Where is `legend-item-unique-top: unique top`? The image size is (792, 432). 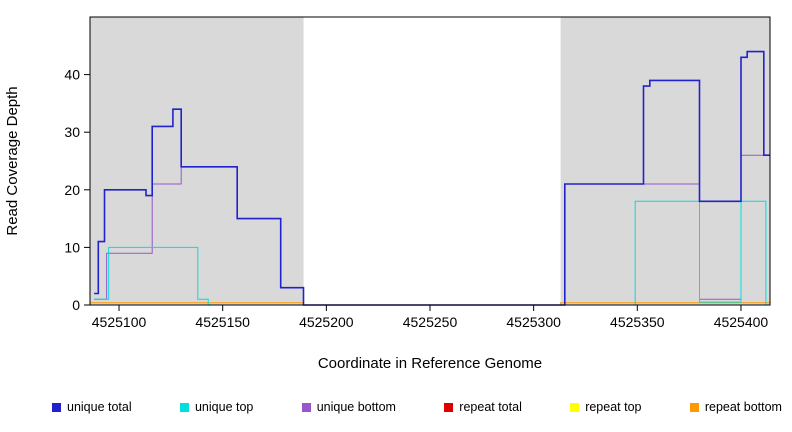 legend-item-unique-top: unique top is located at coordinates (216, 407).